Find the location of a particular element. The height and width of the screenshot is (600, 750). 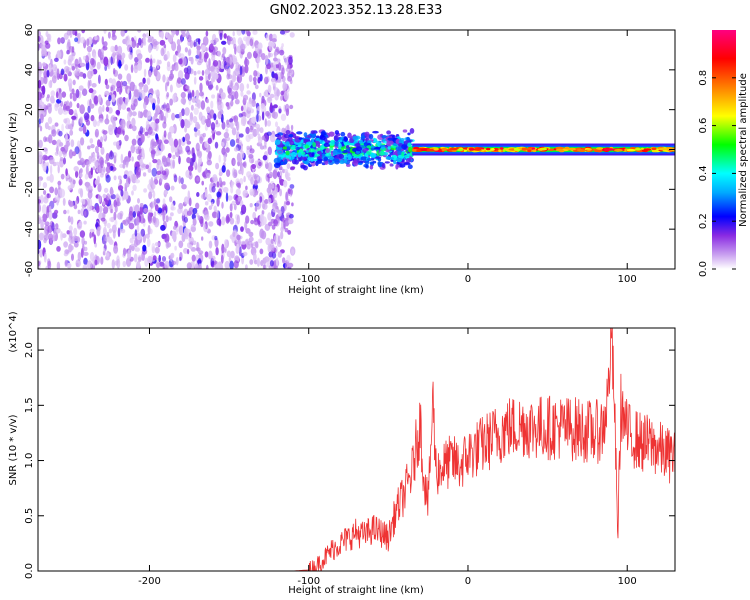

colorbar-gradient is located at coordinates (724, 149).